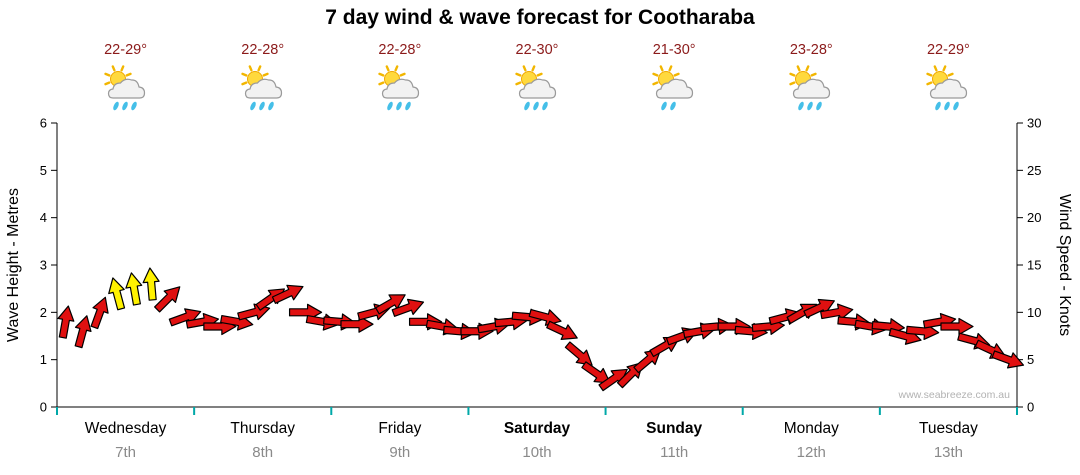  I want to click on right-tick-label: 20, so click(1034, 217).